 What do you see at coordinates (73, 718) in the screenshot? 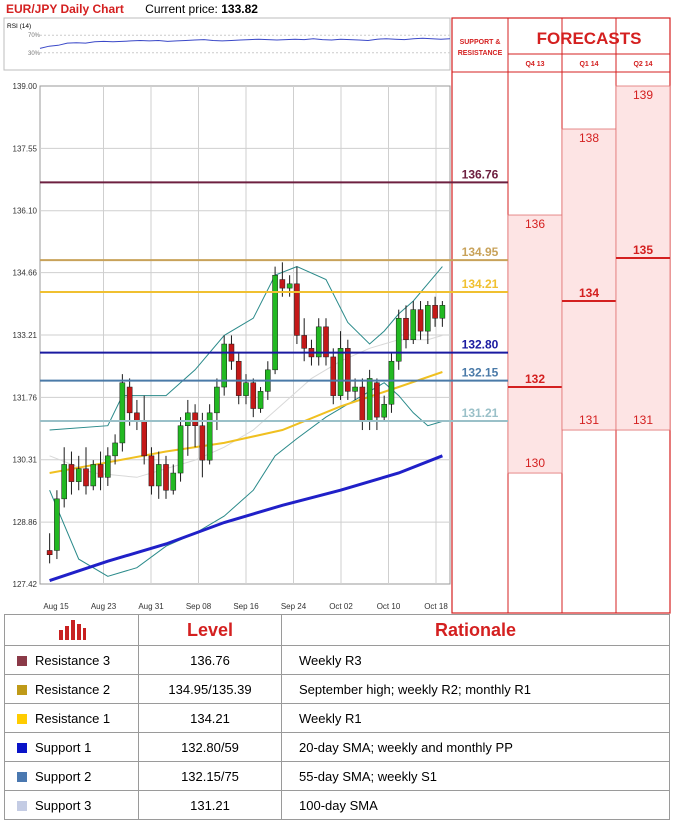
I see `level-name-text: Resistance 1` at bounding box center [73, 718].